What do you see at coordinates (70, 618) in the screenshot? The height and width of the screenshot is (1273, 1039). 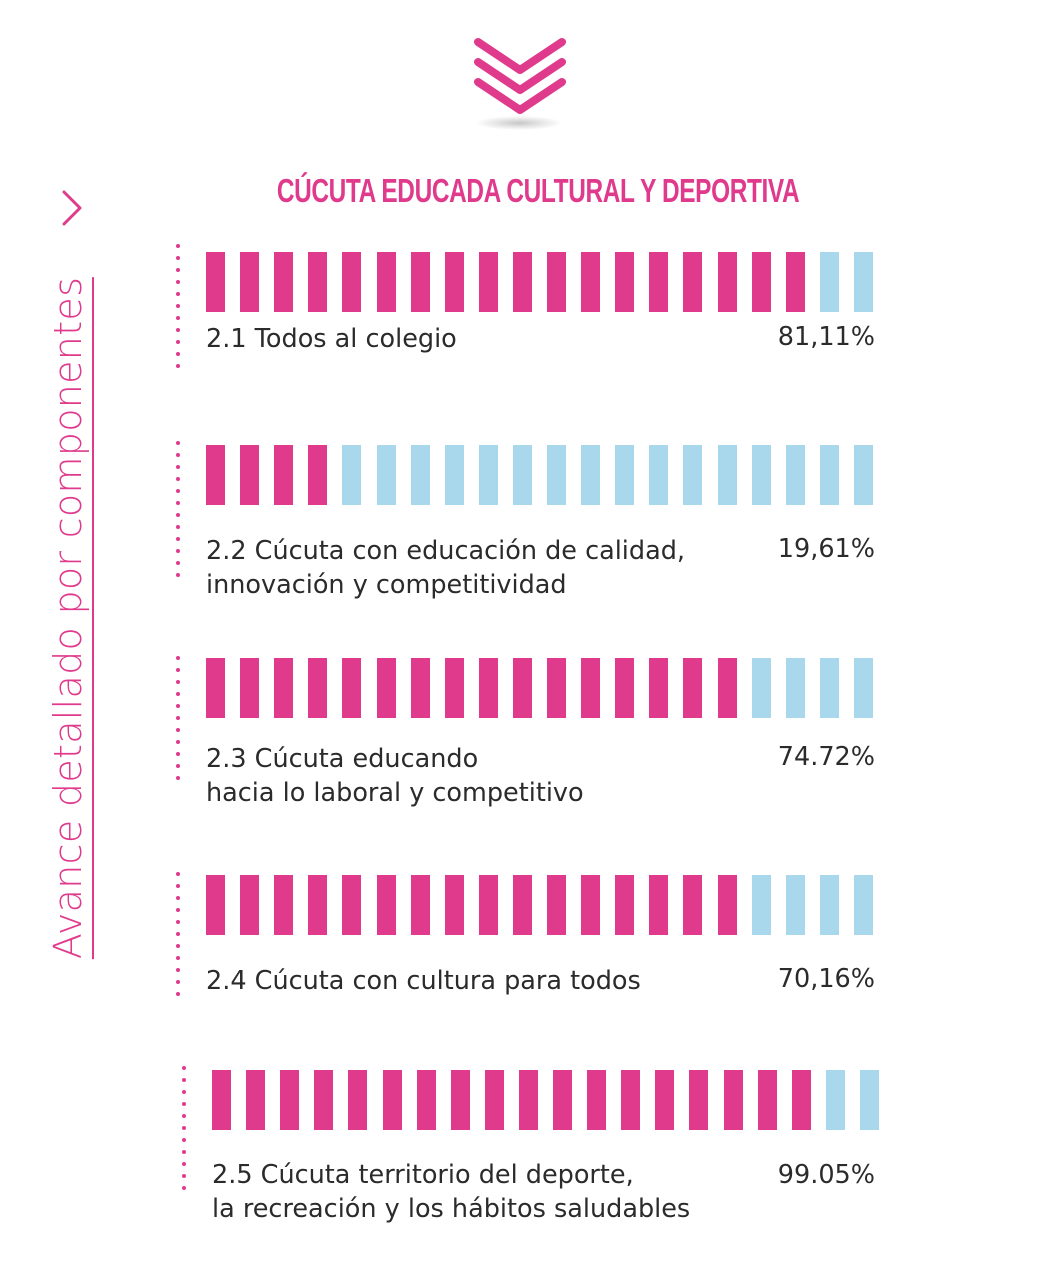 I see `side-label: Avance detallado por componentes` at bounding box center [70, 618].